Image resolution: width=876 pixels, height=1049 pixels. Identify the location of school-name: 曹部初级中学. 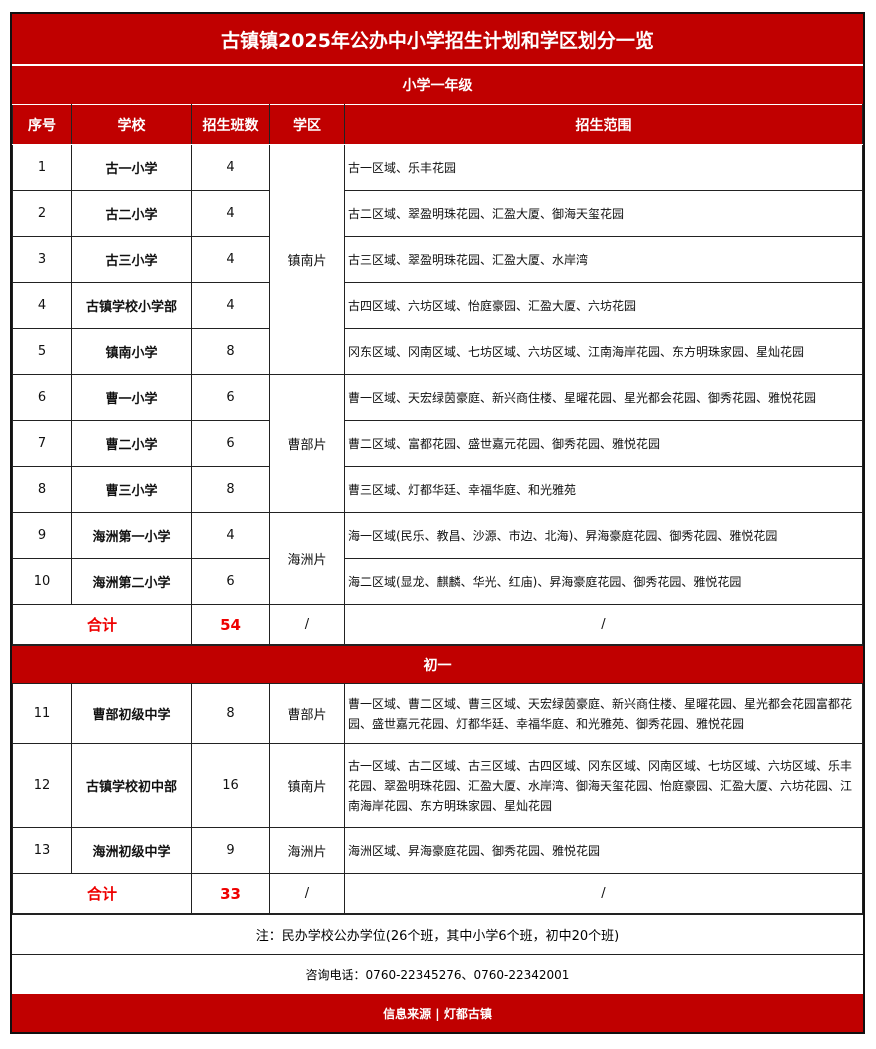
(131, 713).